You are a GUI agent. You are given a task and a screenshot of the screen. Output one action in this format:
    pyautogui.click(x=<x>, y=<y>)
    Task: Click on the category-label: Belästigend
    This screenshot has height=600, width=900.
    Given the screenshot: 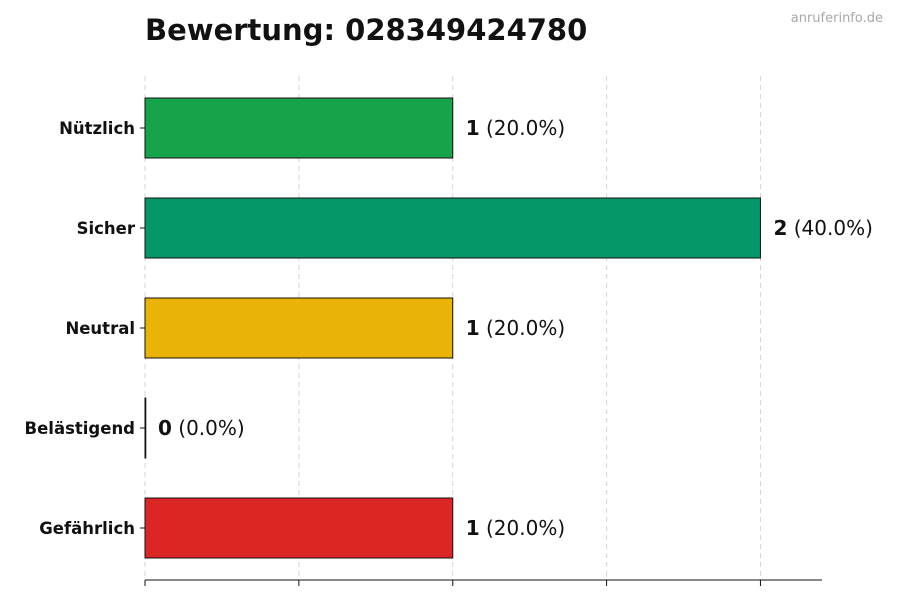 What is the action you would take?
    pyautogui.click(x=80, y=428)
    